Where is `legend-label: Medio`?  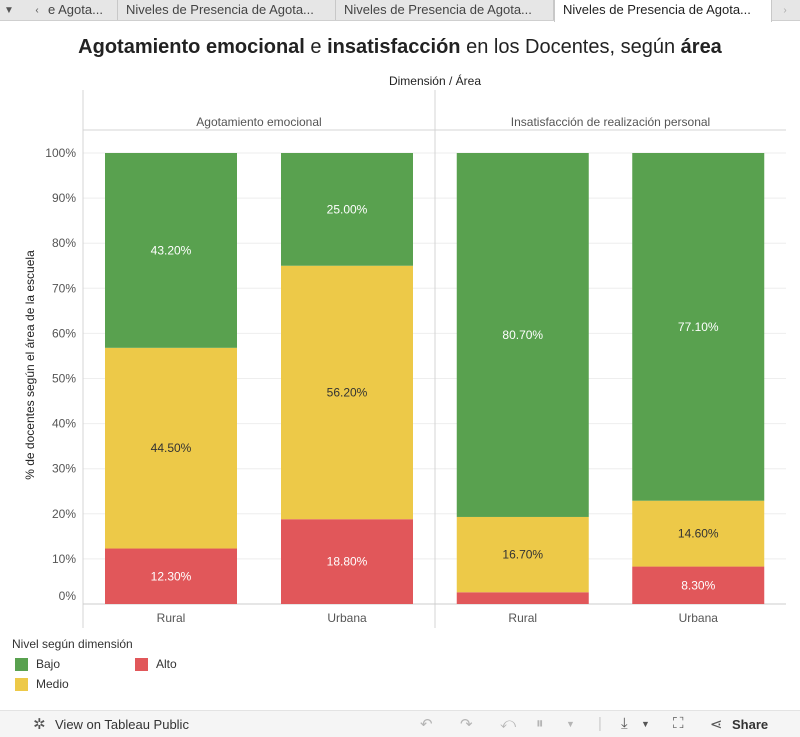
legend-label: Medio is located at coordinates (52, 684).